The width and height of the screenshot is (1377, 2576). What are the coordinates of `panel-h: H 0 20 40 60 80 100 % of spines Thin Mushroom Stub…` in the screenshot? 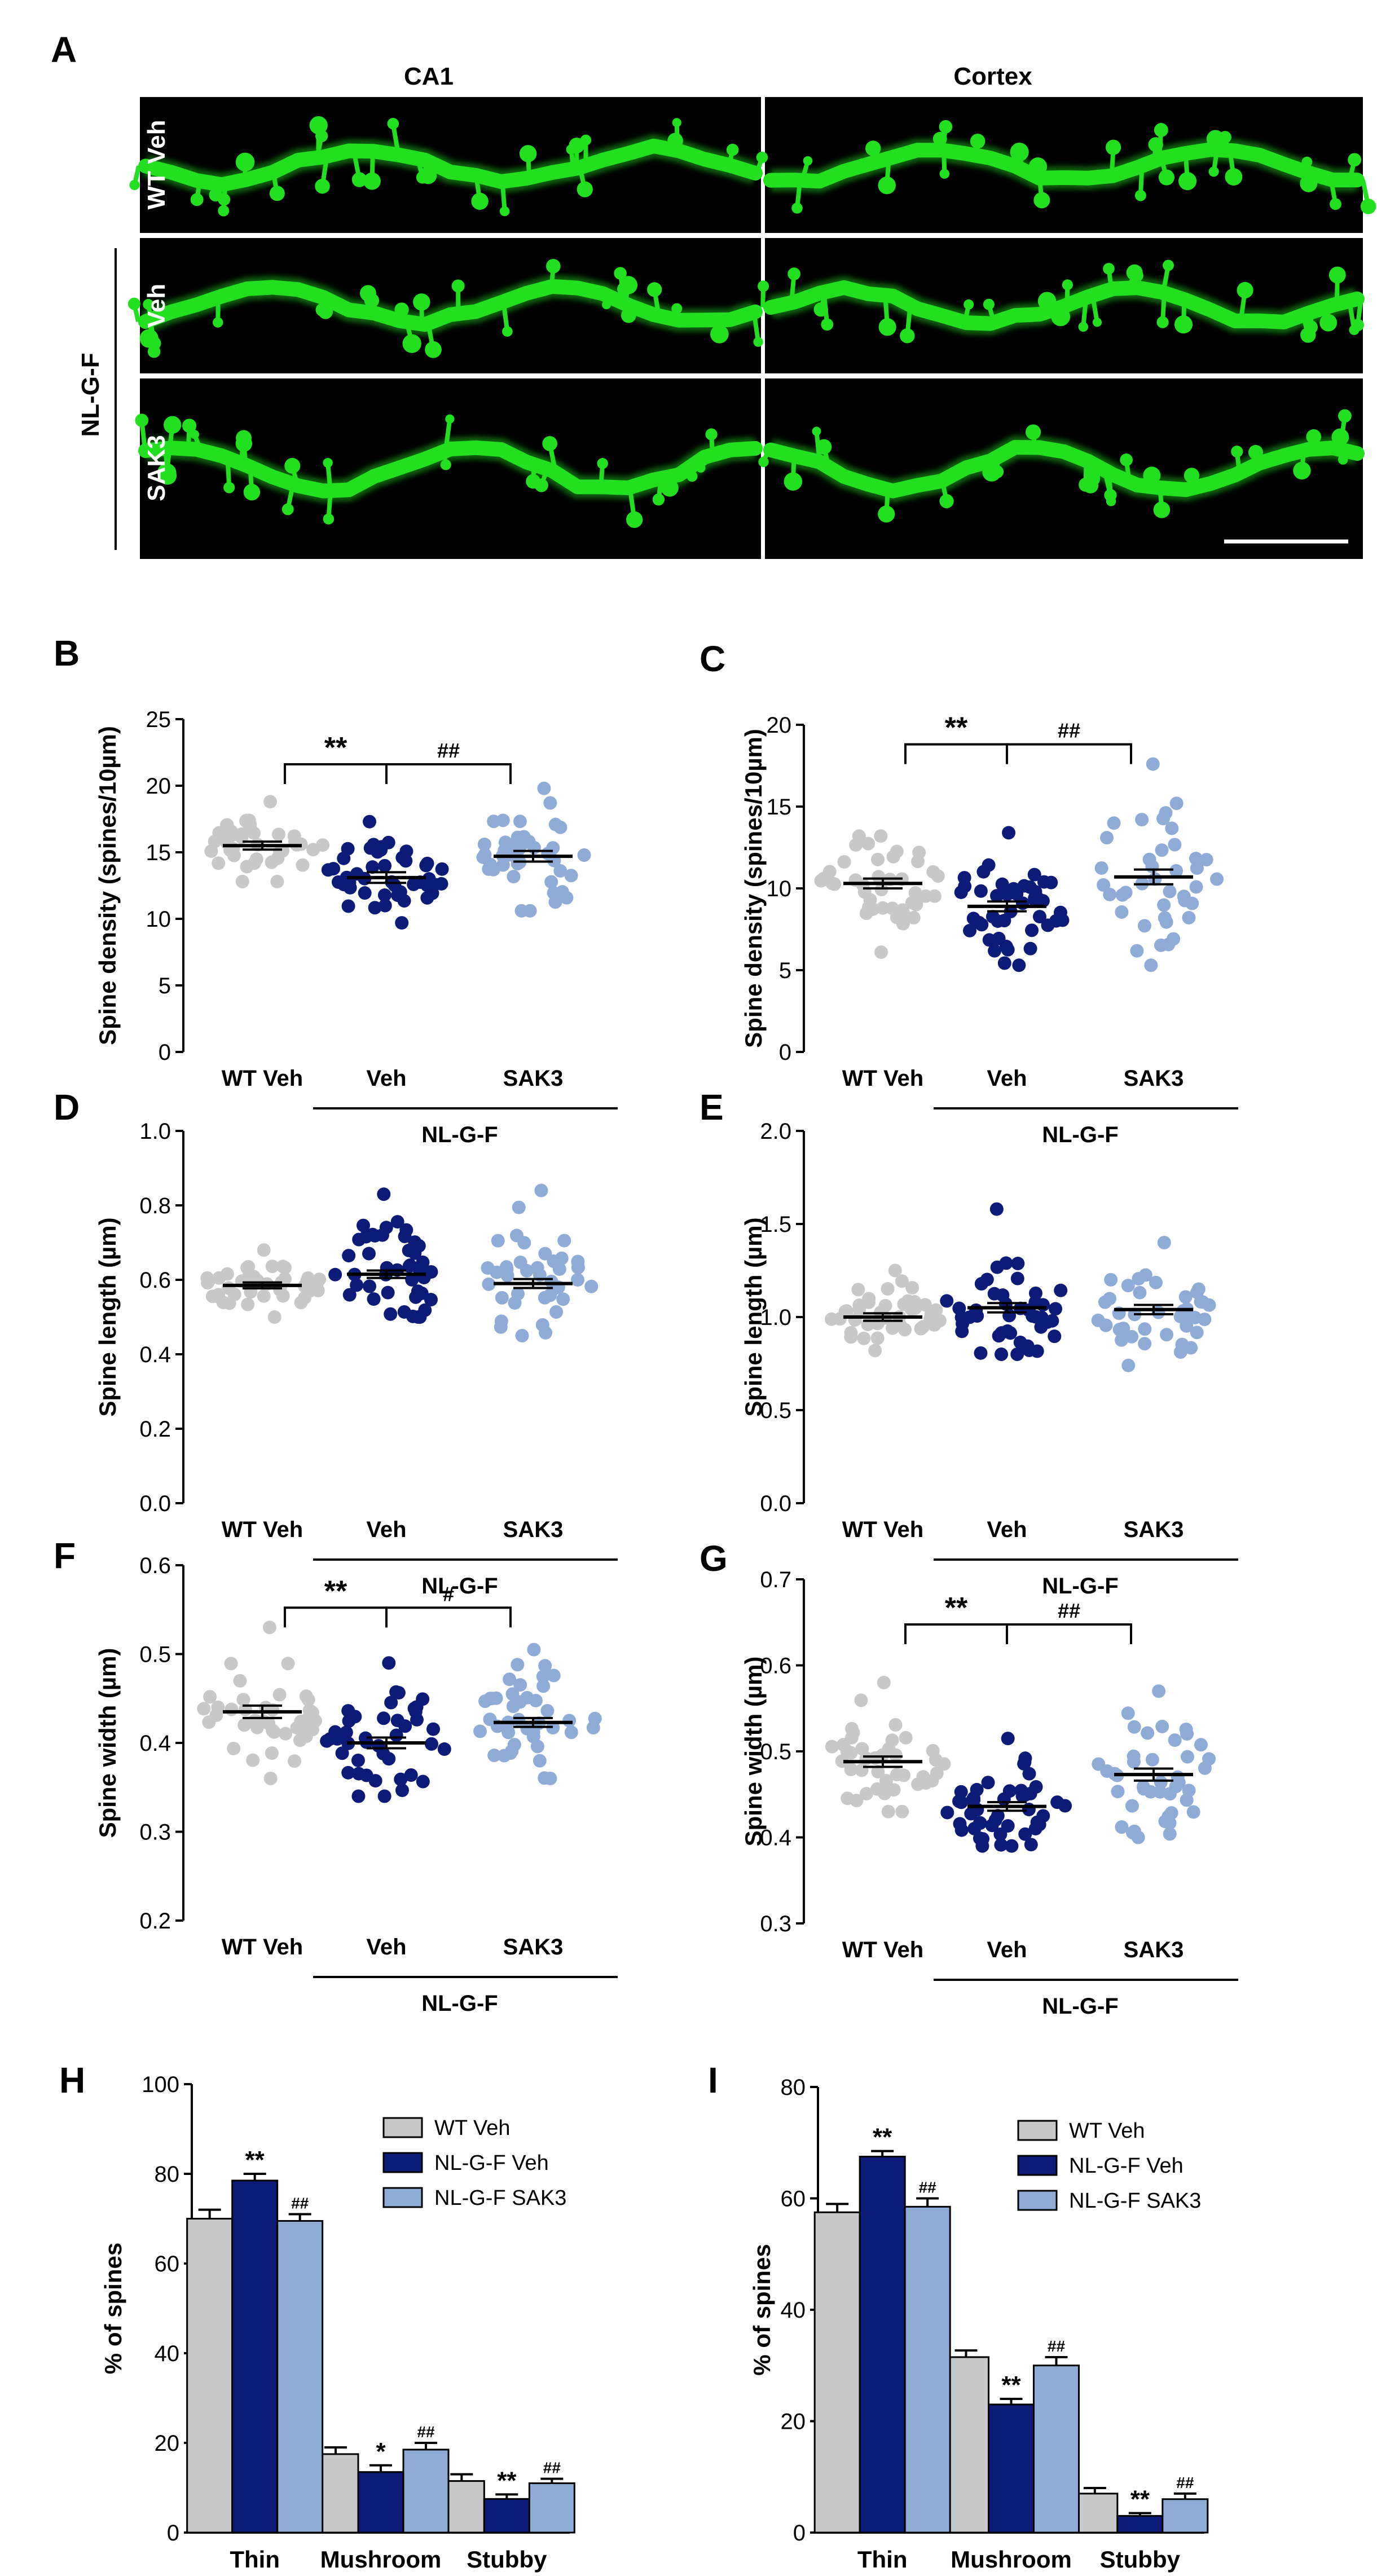 It's located at (317, 2316).